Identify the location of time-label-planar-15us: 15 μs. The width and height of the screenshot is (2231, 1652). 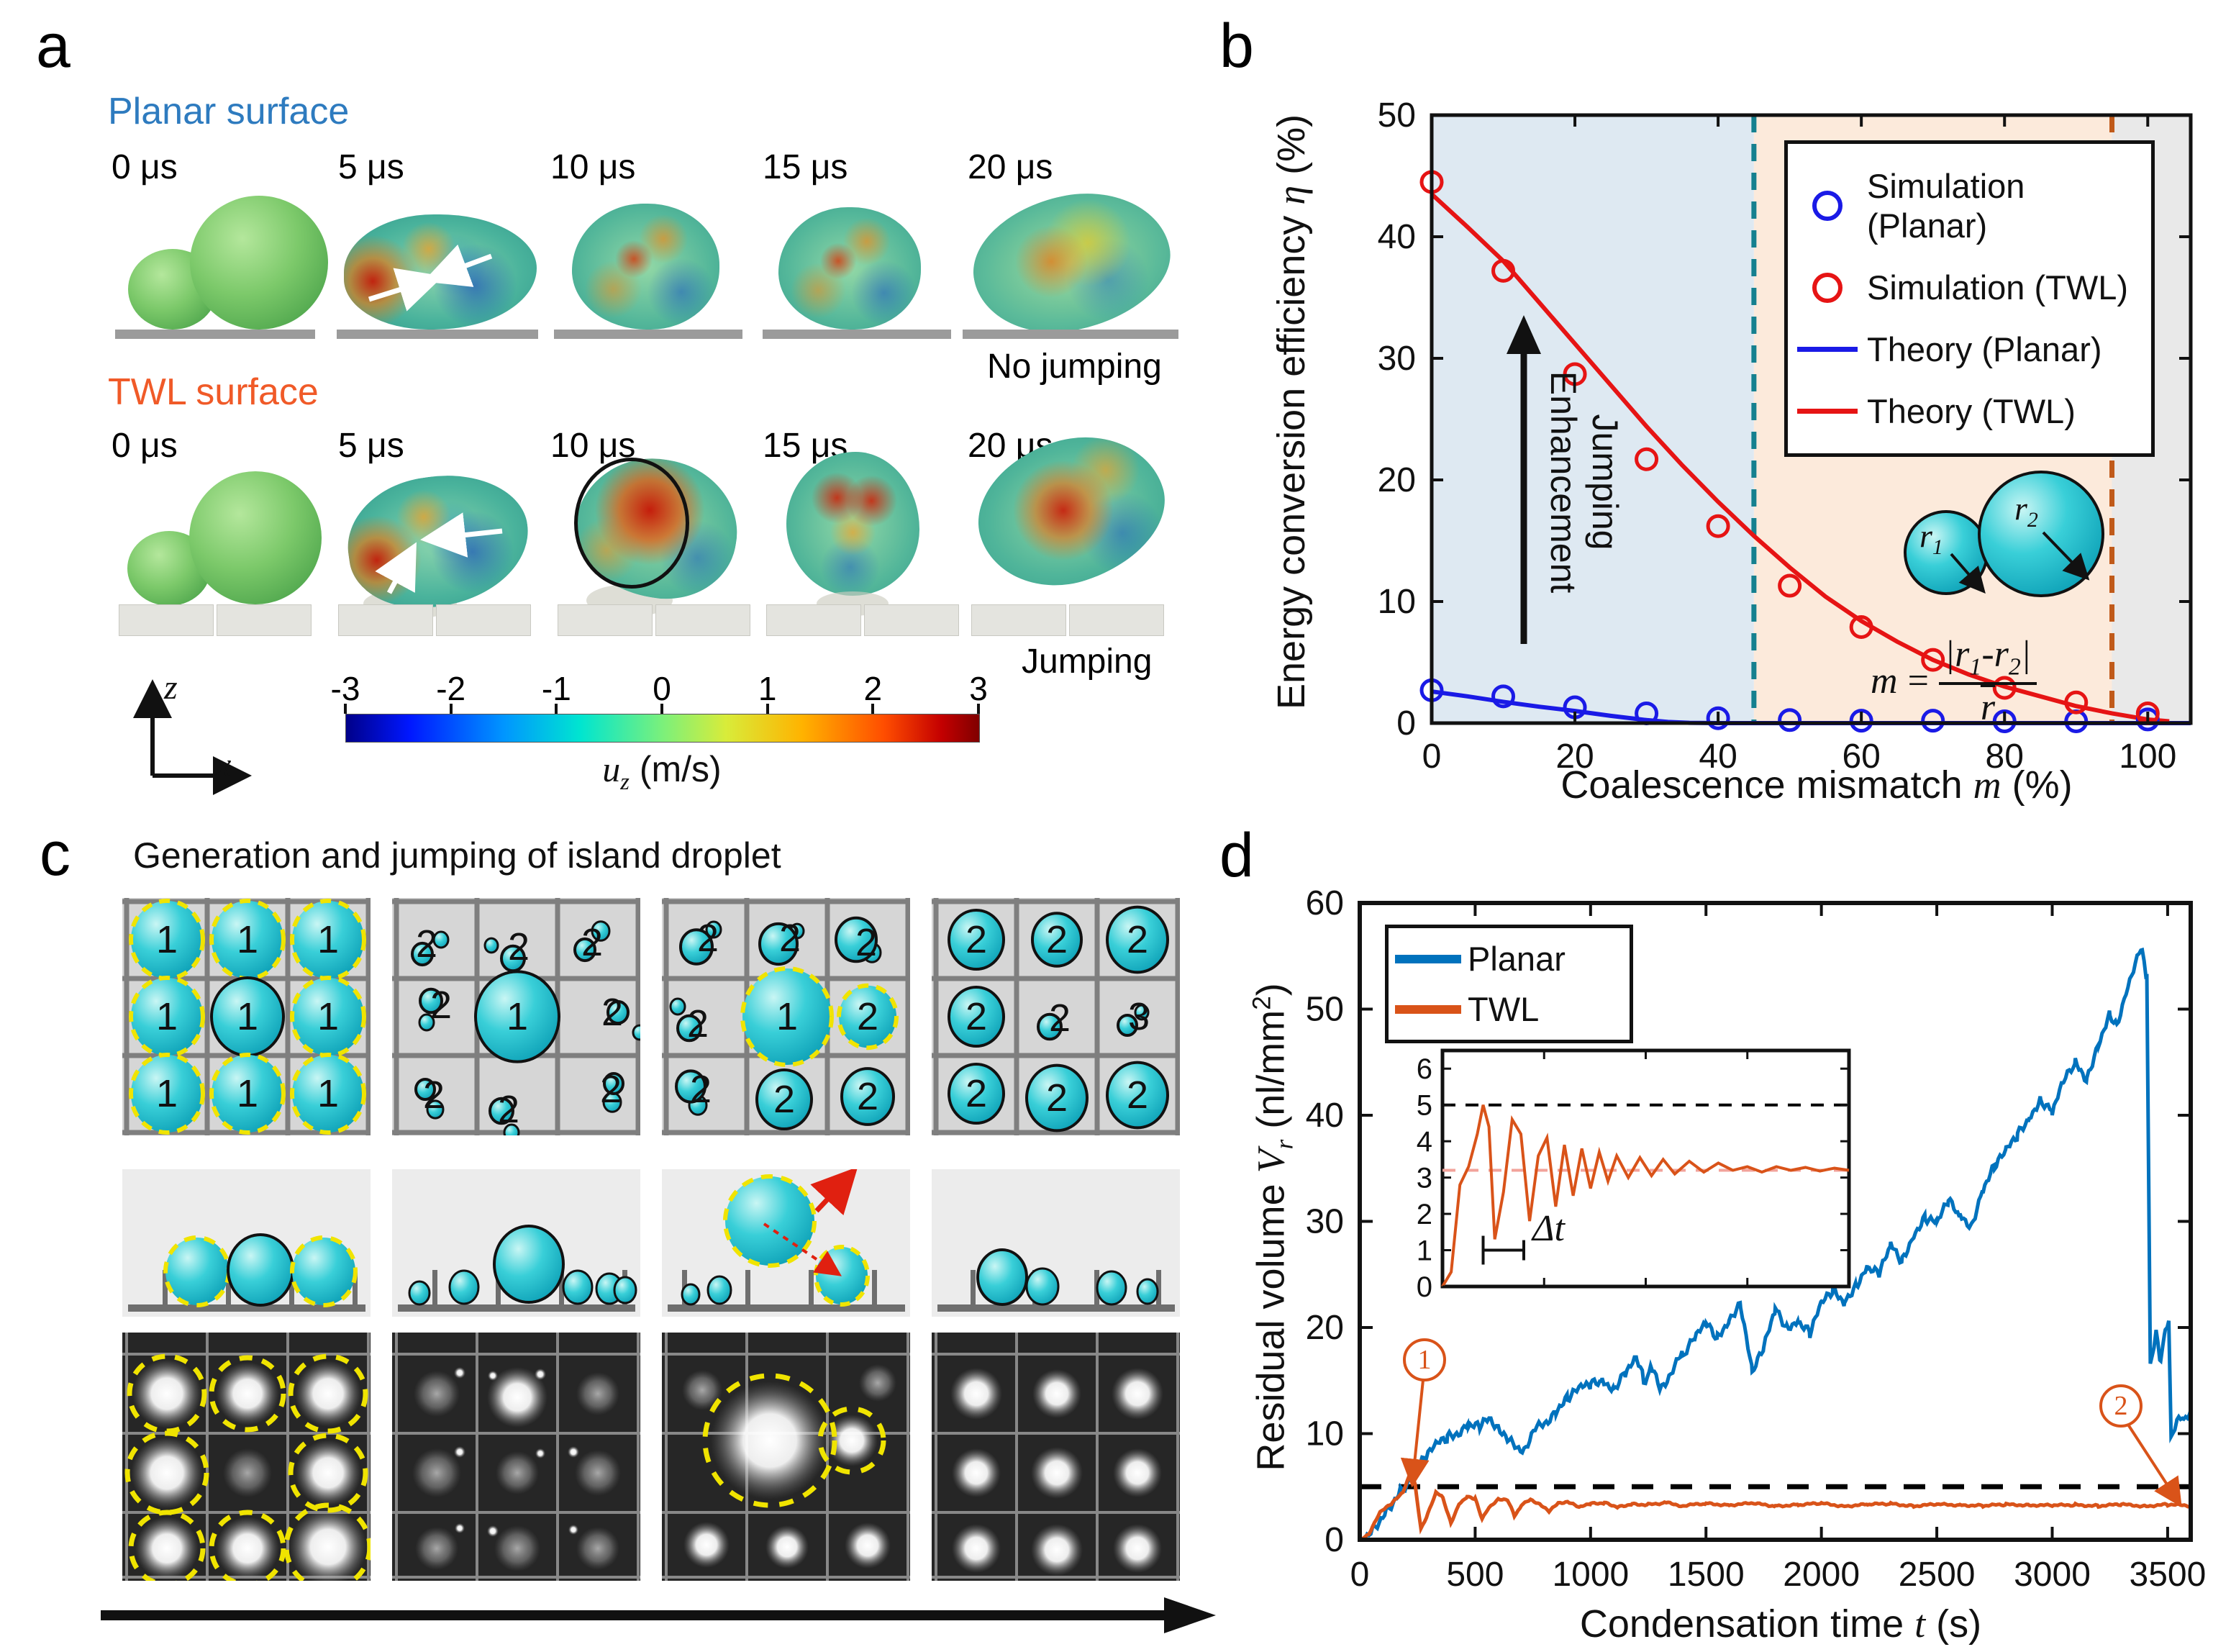
(805, 167).